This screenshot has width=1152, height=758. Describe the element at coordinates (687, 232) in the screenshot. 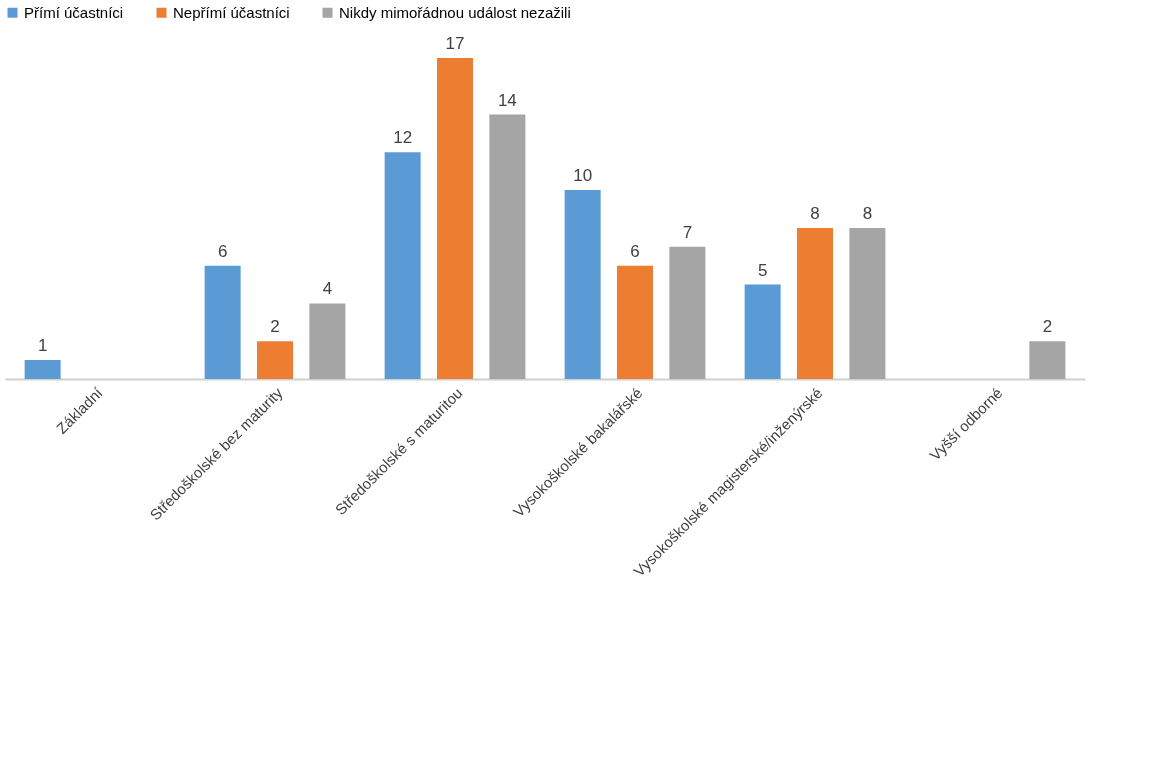

I see `data-label: 7` at that location.